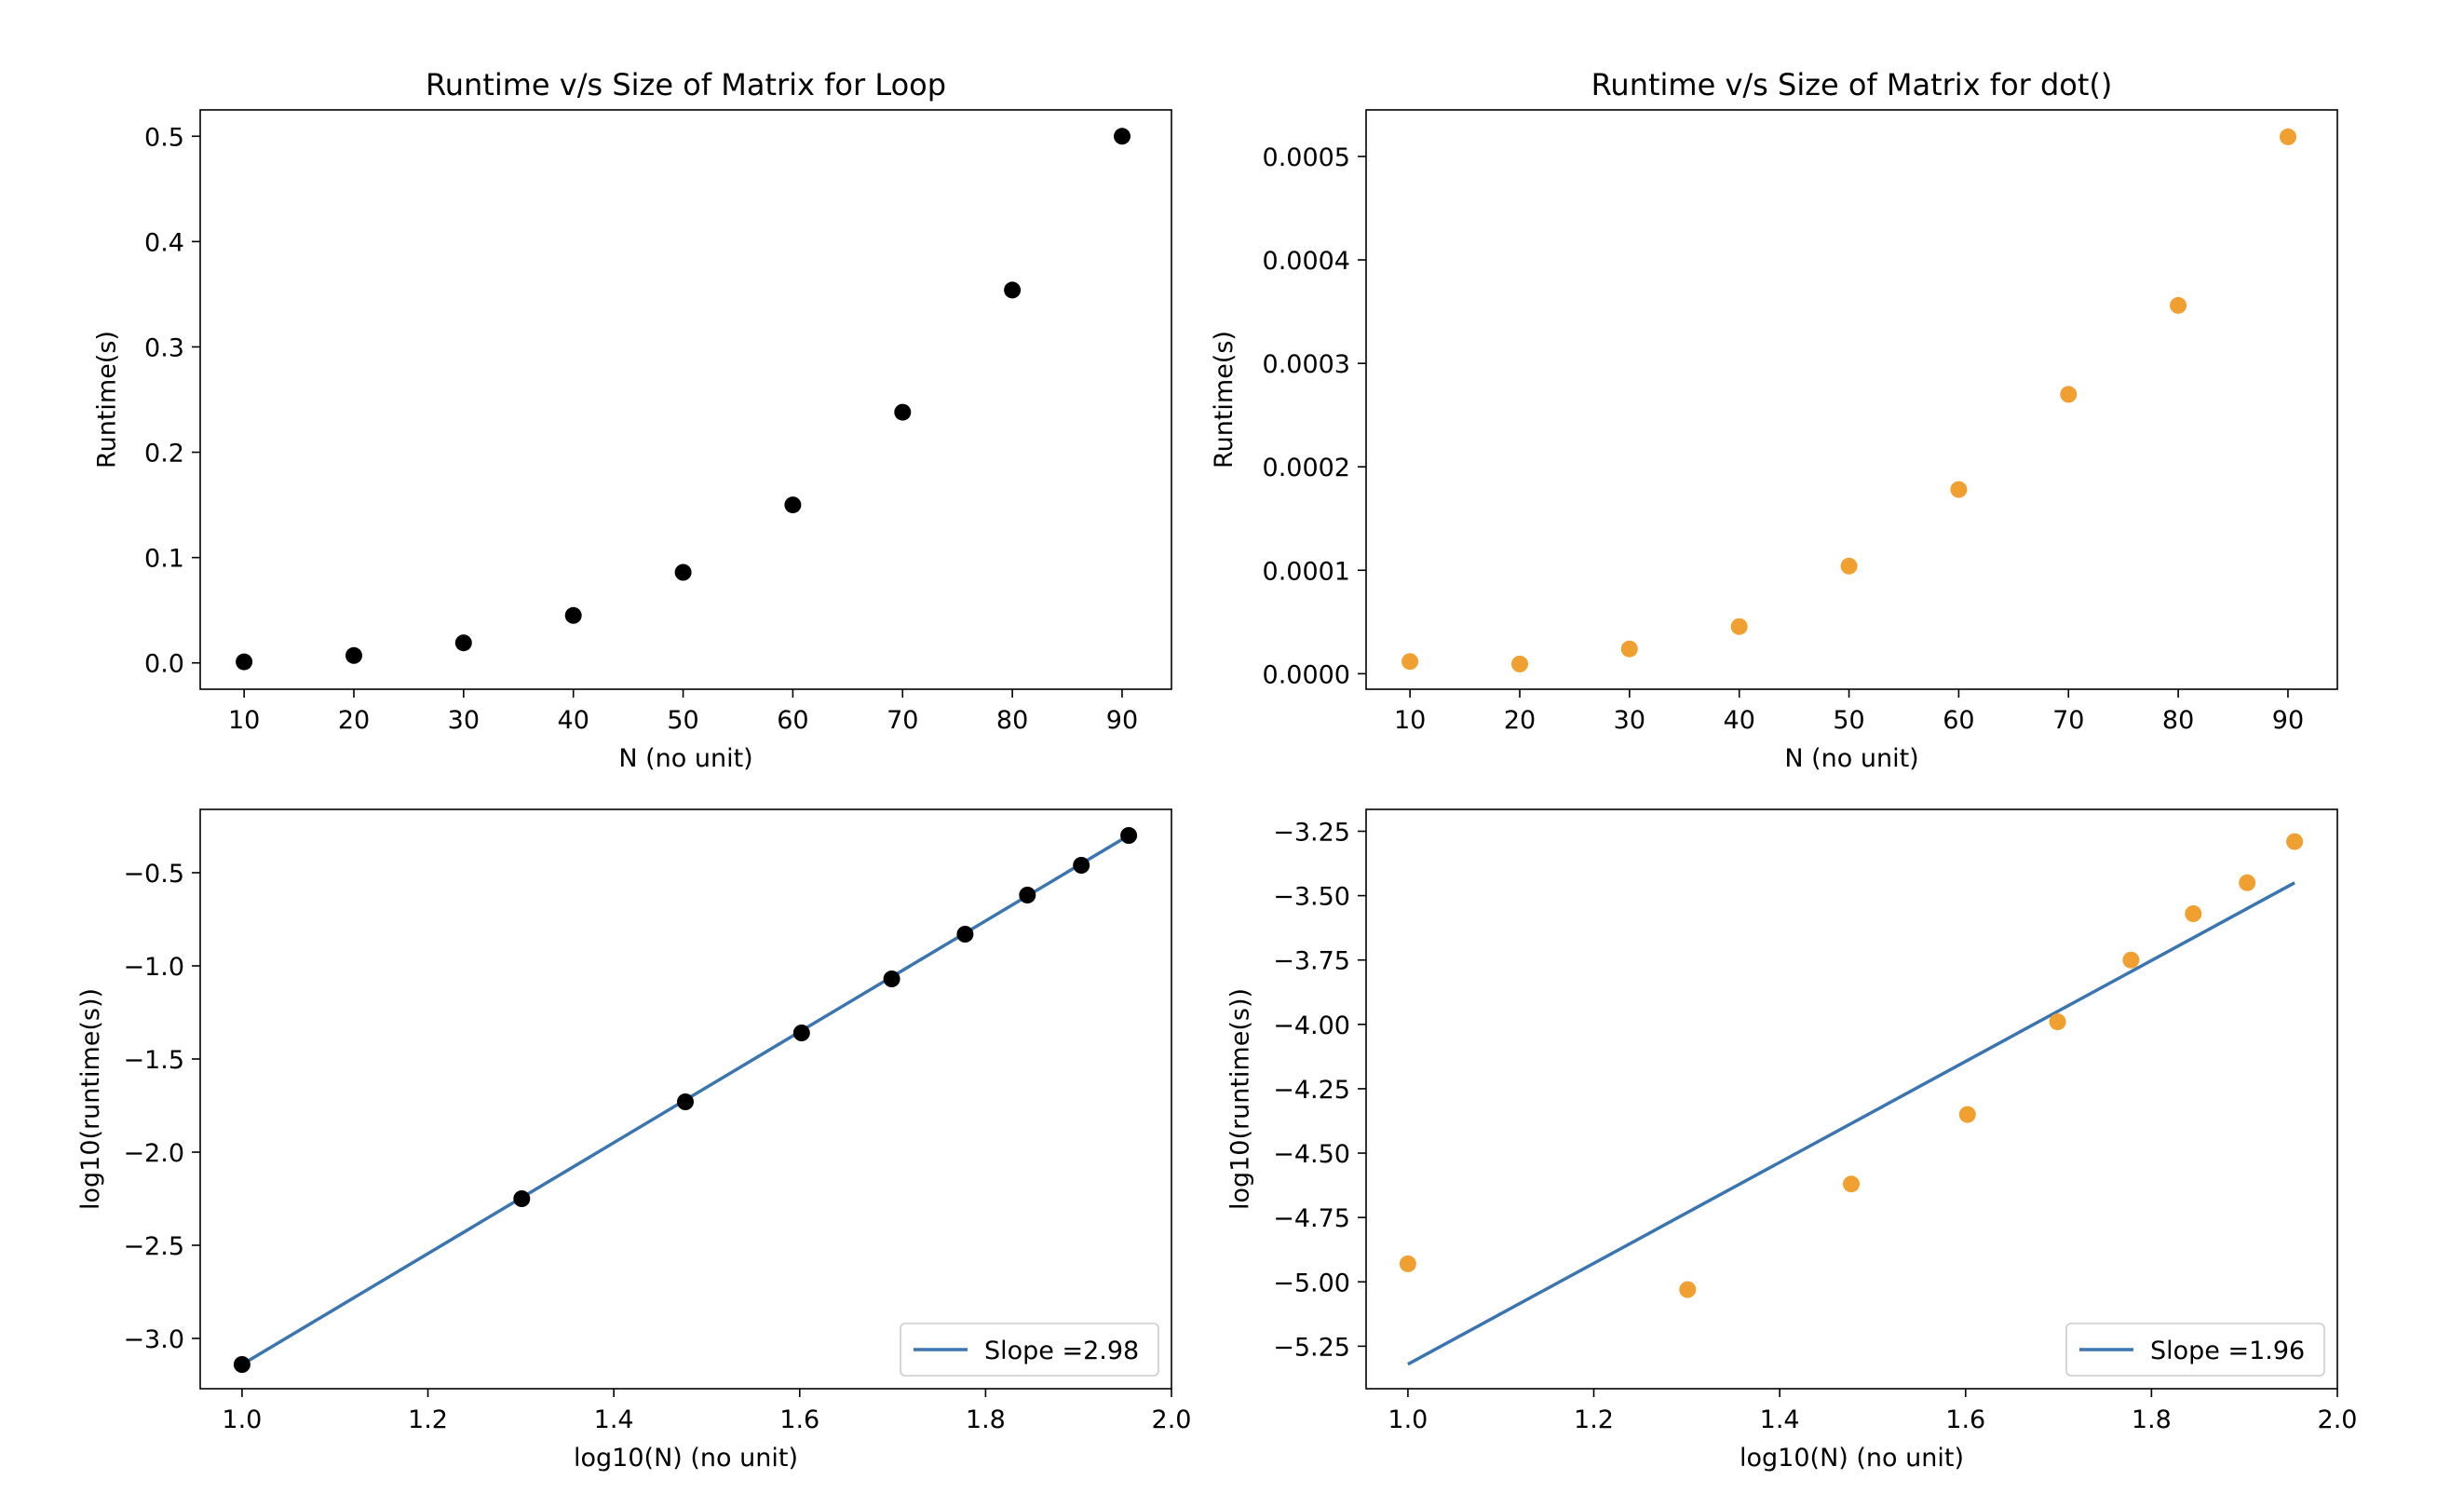 The width and height of the screenshot is (2464, 1507). Describe the element at coordinates (153, 1060) in the screenshot. I see `y-tick-label: −1.5` at that location.